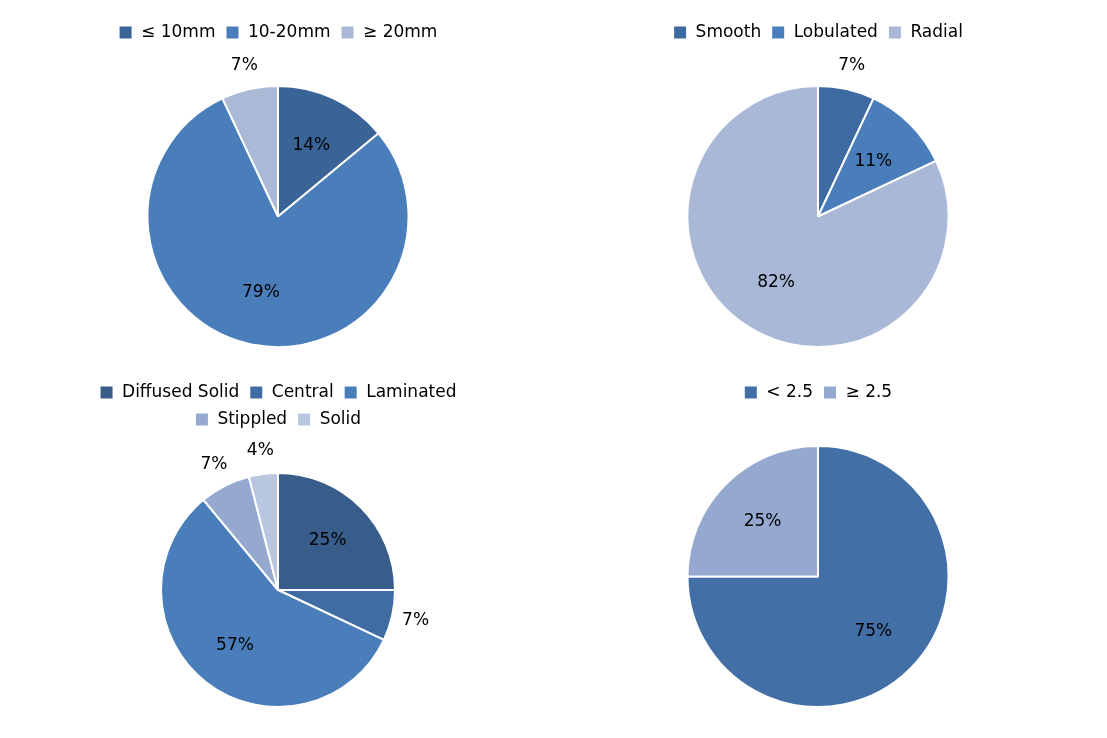  What do you see at coordinates (181, 390) in the screenshot?
I see `legend-label: Diffused Solid` at bounding box center [181, 390].